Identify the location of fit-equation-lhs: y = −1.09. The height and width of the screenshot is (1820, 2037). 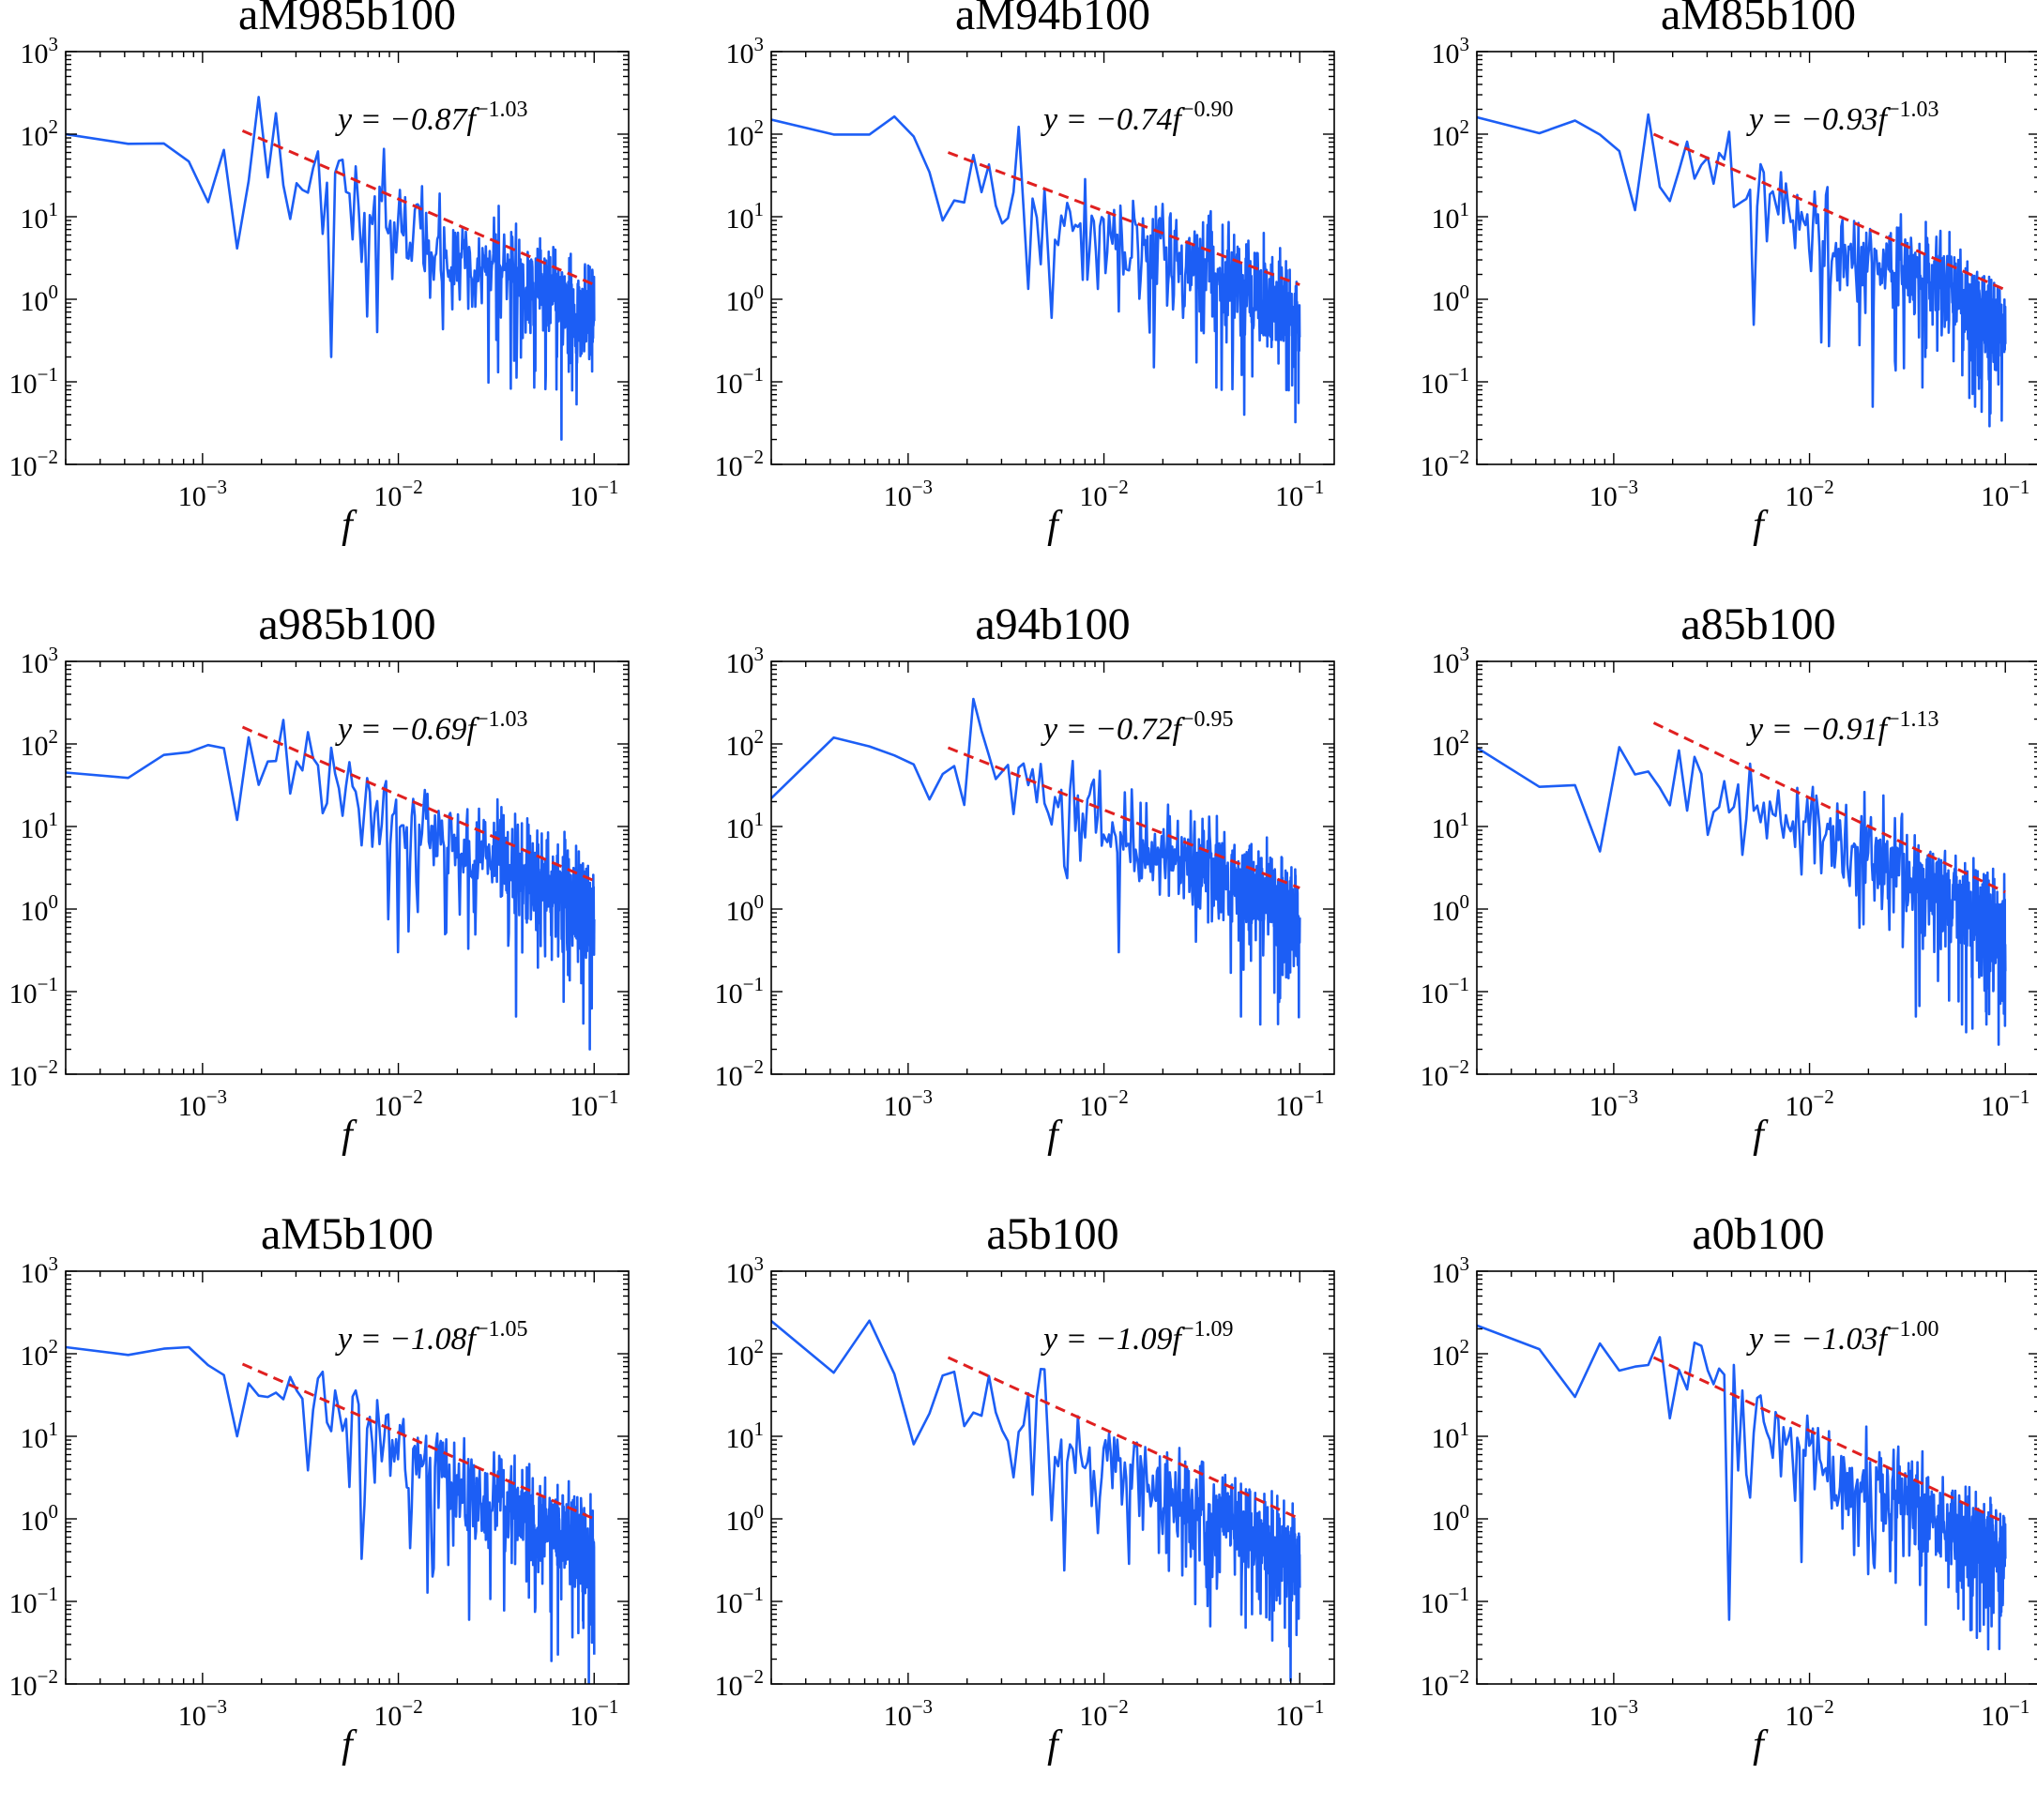
(1108, 1339).